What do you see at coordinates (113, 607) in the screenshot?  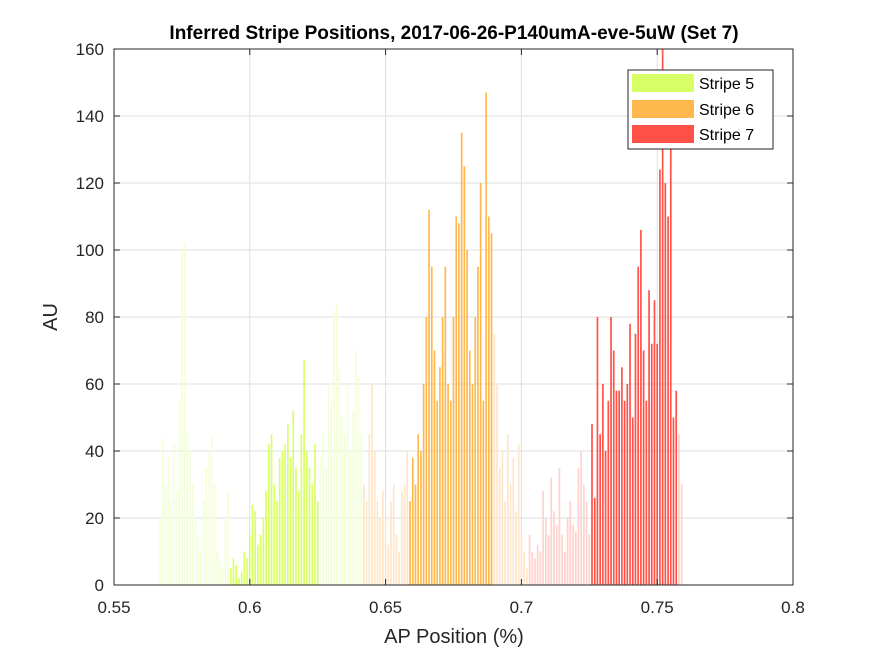 I see `x-tick-label: 0.55` at bounding box center [113, 607].